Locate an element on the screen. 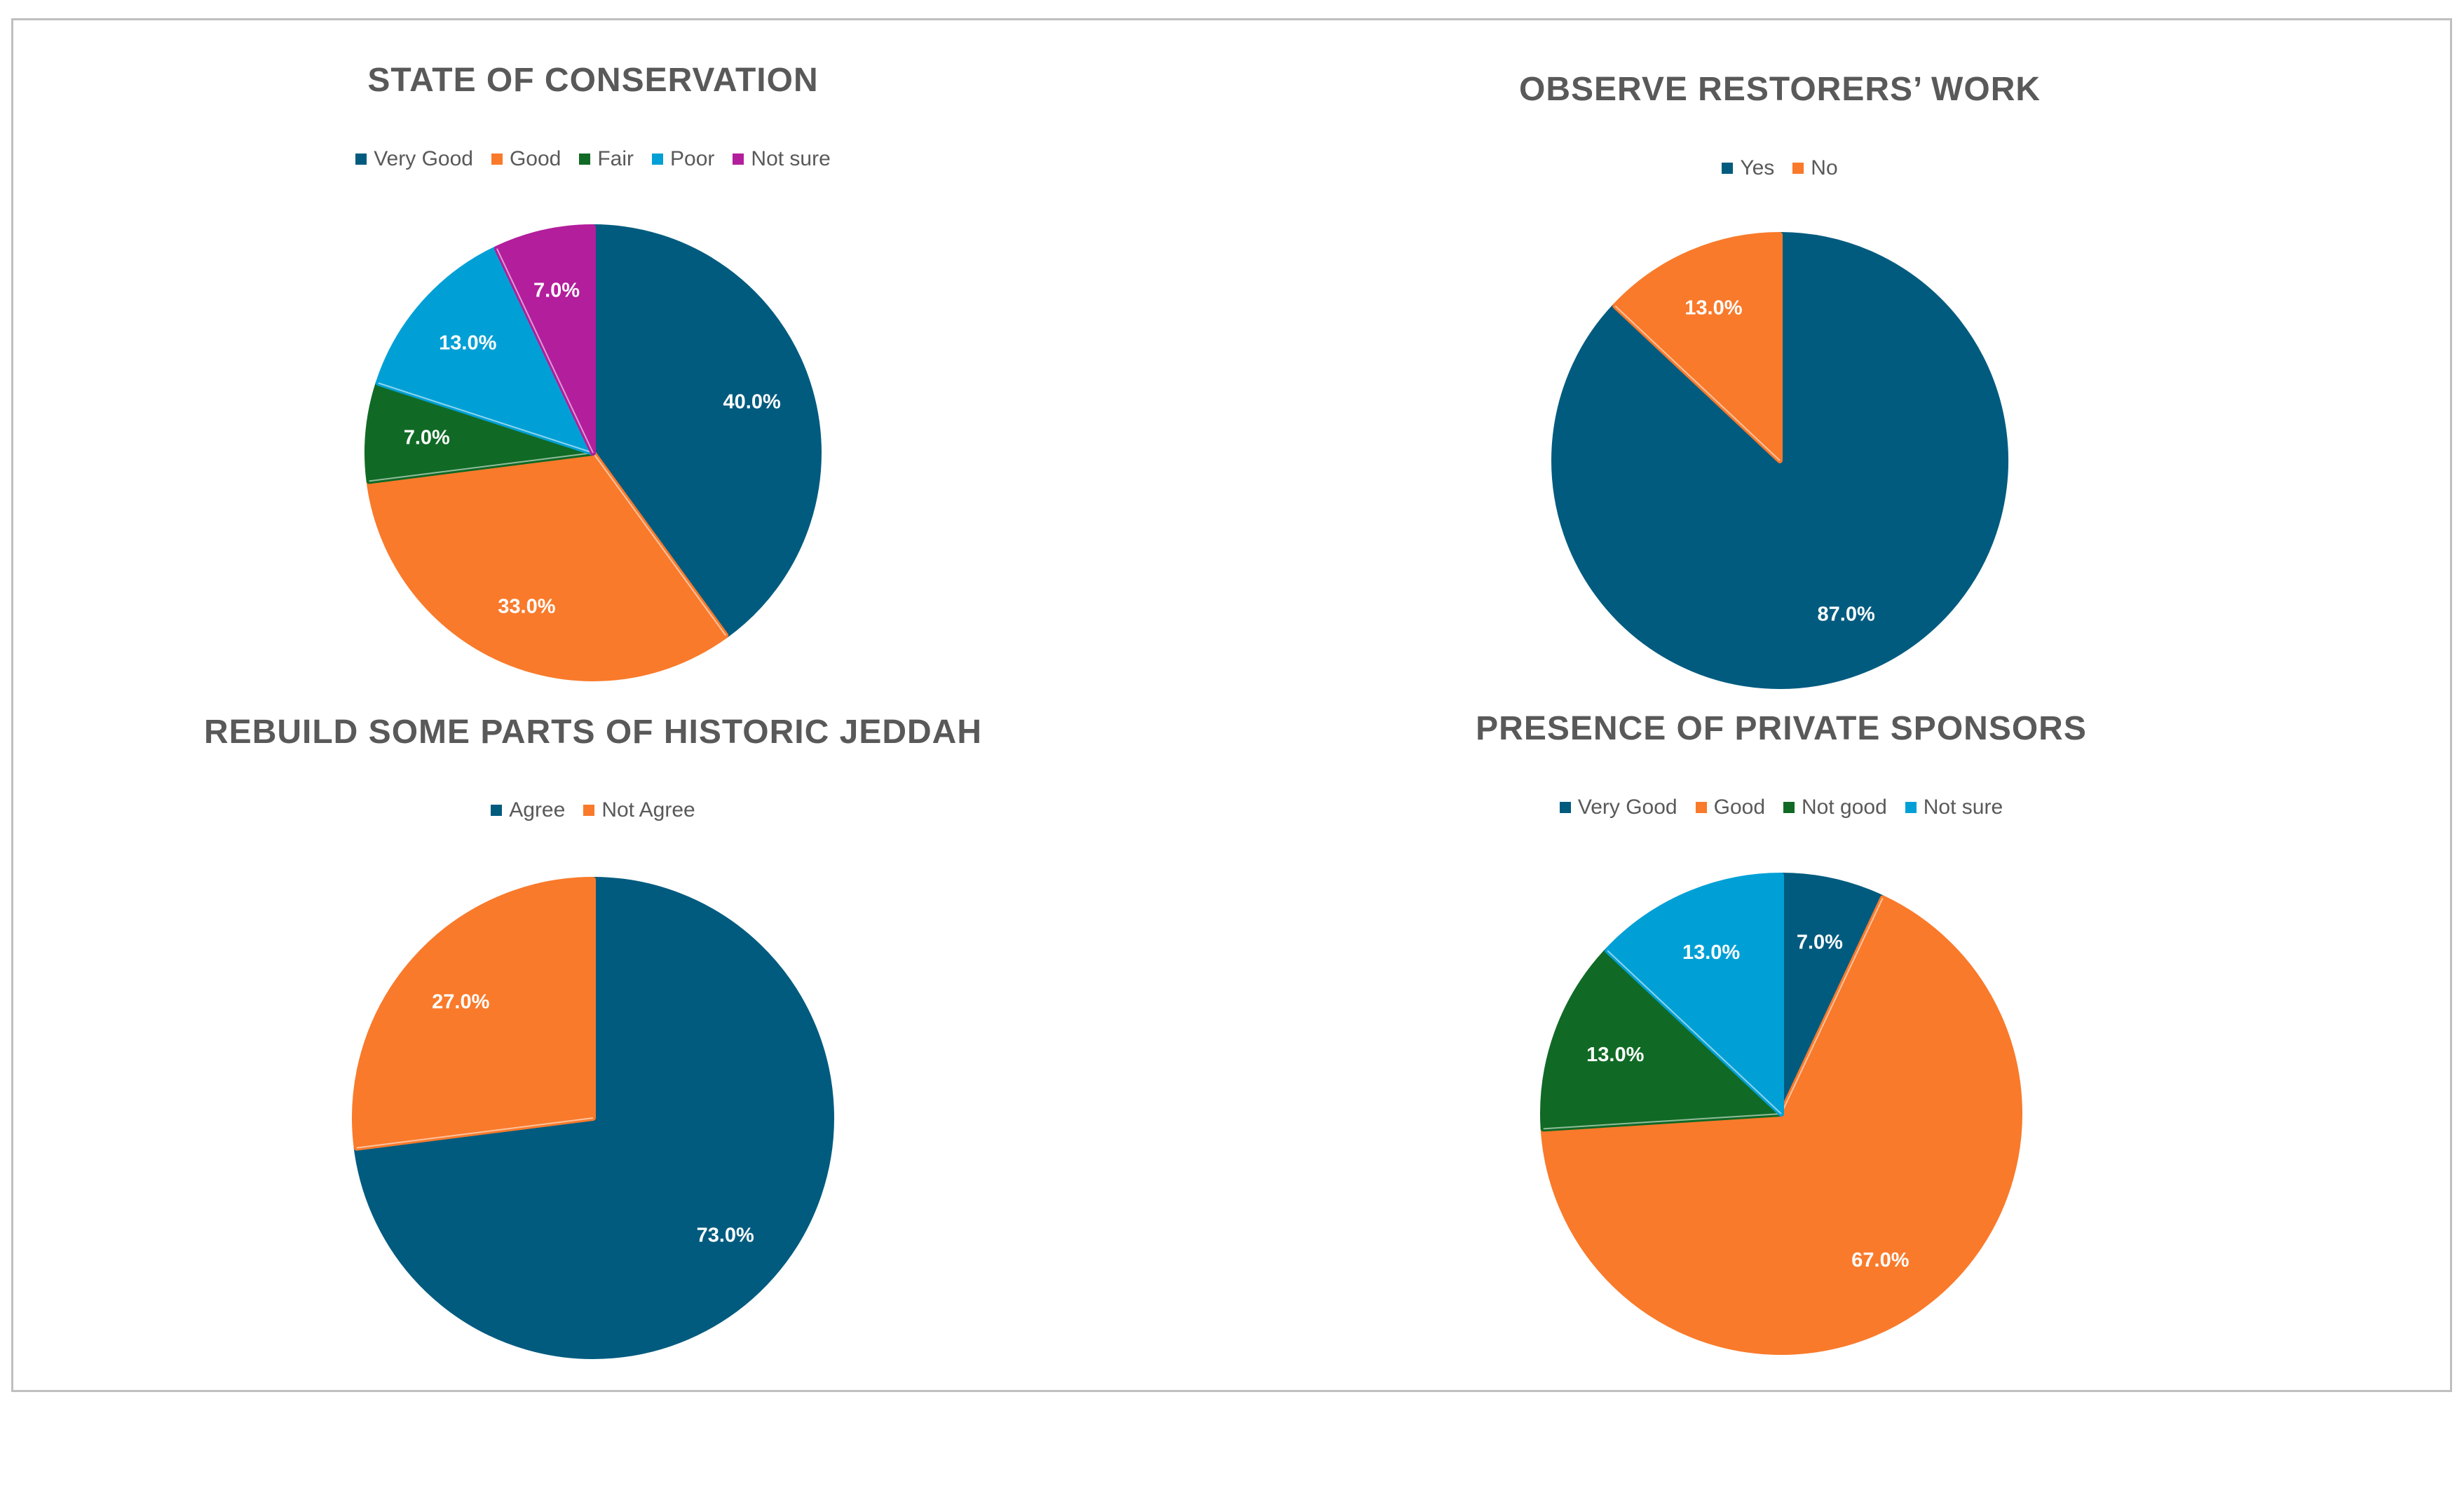  pie-slice-not-good is located at coordinates (1662, 1040).